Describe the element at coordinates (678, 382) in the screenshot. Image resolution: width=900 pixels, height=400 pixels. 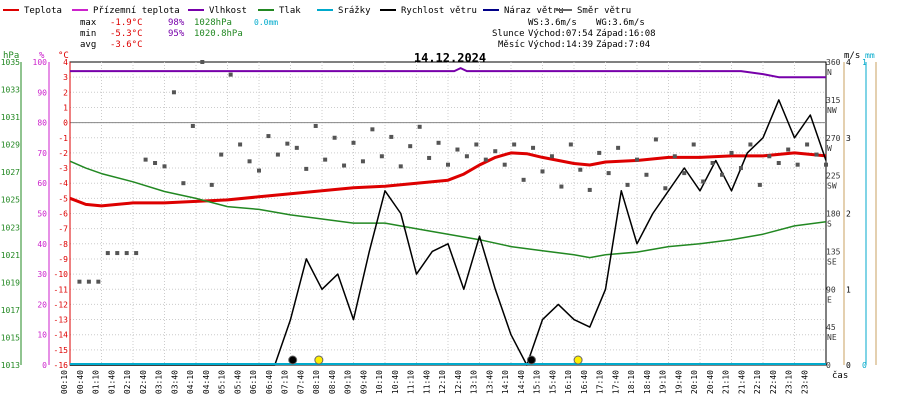
I see `x-tick-label: 19:40` at that location.